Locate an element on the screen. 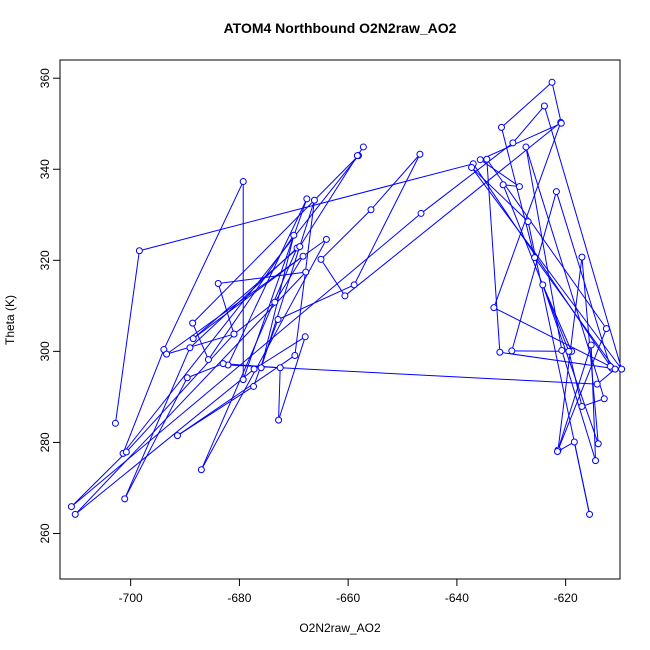 The height and width of the screenshot is (650, 650). y-tick-label: 300 is located at coordinates (45, 351).